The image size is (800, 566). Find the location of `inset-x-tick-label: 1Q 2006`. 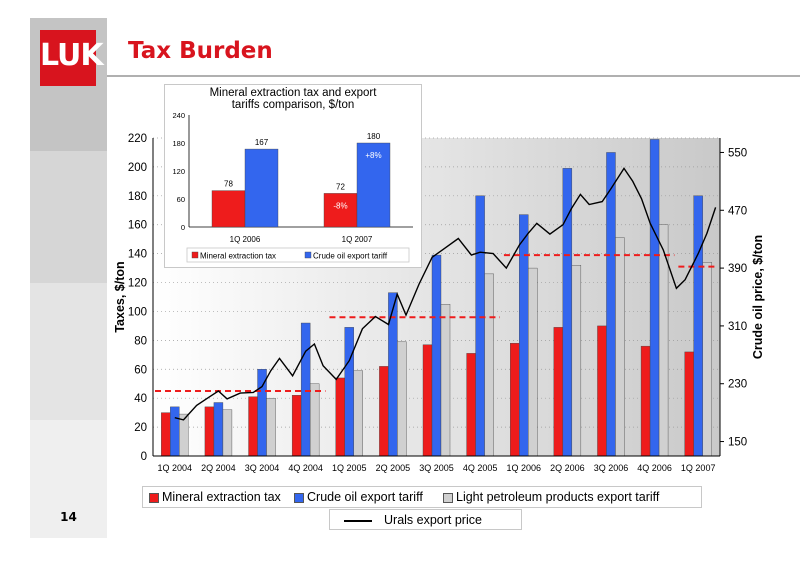

inset-x-tick-label: 1Q 2006 is located at coordinates (245, 239).